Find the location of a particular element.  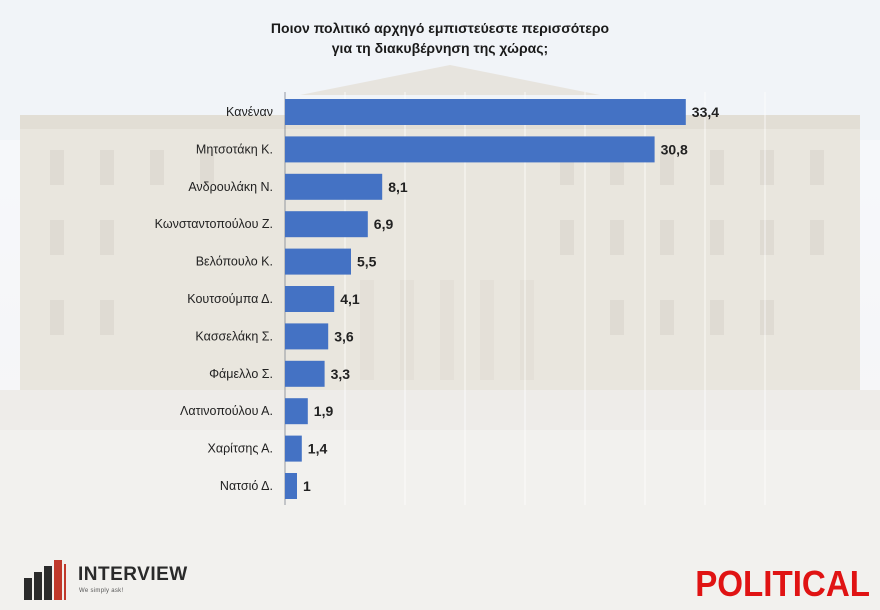

political-logo: POLITICAL is located at coordinates (782, 583).